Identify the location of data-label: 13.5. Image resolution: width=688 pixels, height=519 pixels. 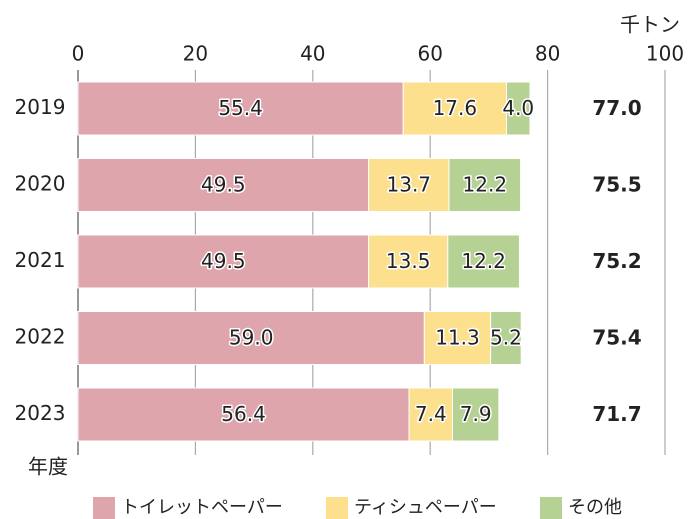
(408, 261).